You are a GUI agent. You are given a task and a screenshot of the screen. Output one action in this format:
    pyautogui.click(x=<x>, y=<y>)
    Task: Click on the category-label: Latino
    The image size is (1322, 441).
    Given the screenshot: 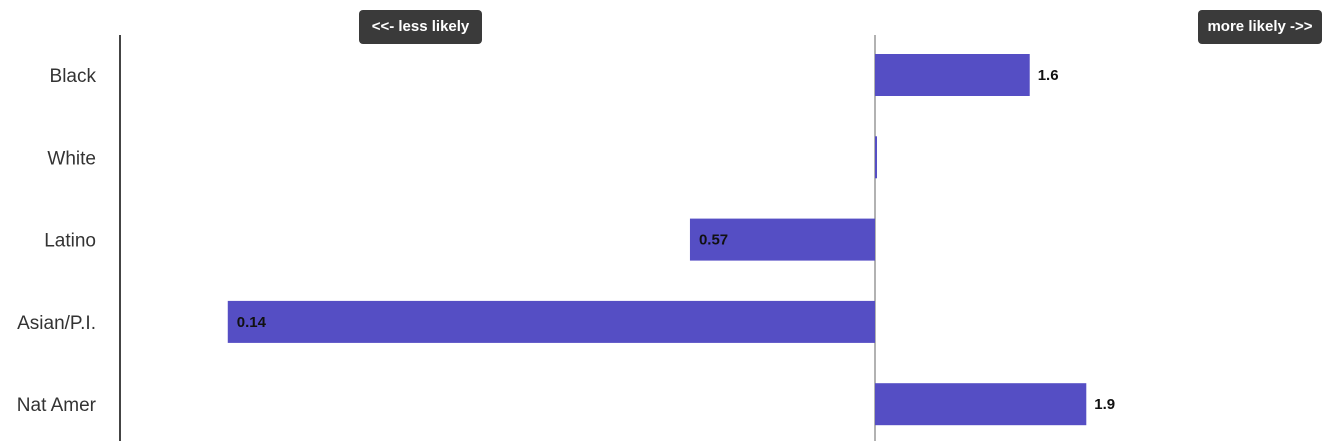 What is the action you would take?
    pyautogui.click(x=70, y=241)
    